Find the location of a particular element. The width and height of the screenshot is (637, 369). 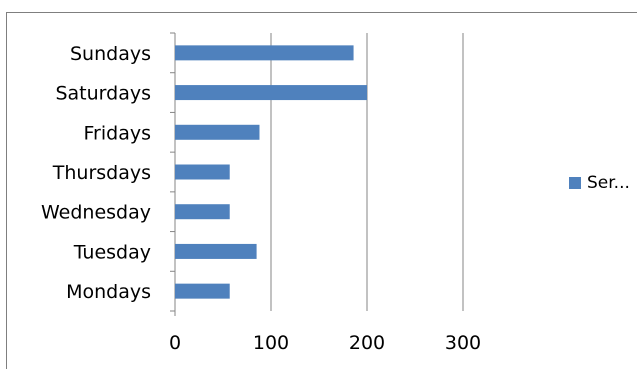

y-tick-label: Mondays is located at coordinates (108, 292).